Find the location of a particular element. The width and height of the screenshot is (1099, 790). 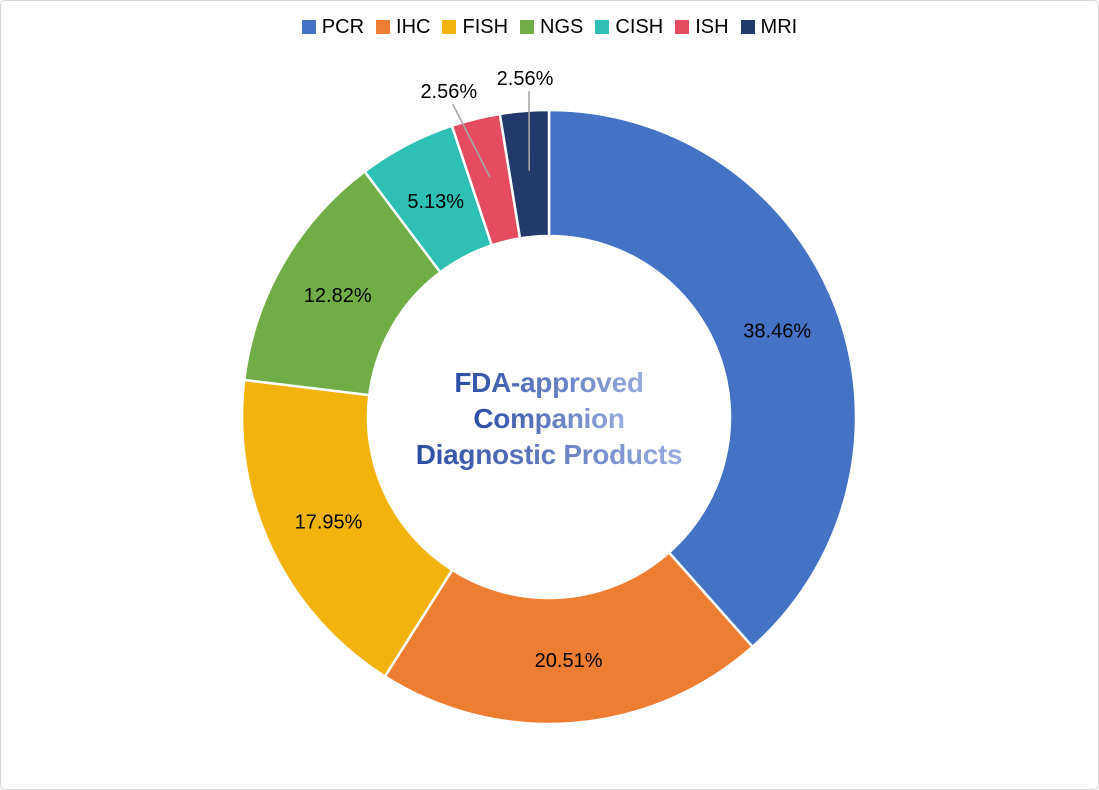

legend-item-PCR: PCR is located at coordinates (333, 27).